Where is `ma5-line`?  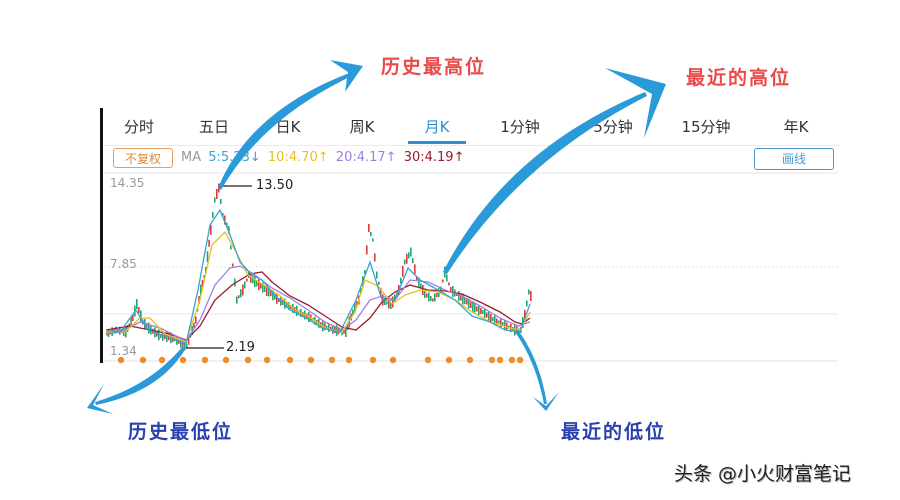 ma5-line is located at coordinates (318, 276).